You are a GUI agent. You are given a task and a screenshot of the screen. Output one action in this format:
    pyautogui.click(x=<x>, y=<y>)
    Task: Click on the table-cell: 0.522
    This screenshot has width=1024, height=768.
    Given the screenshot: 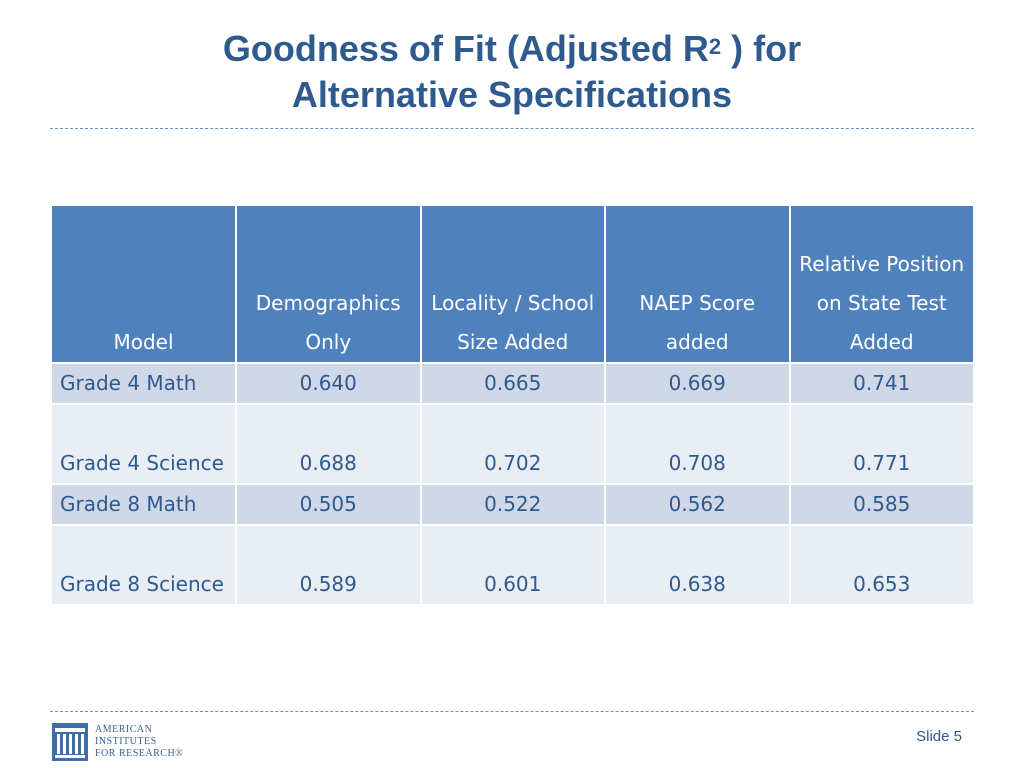 What is the action you would take?
    pyautogui.click(x=512, y=504)
    